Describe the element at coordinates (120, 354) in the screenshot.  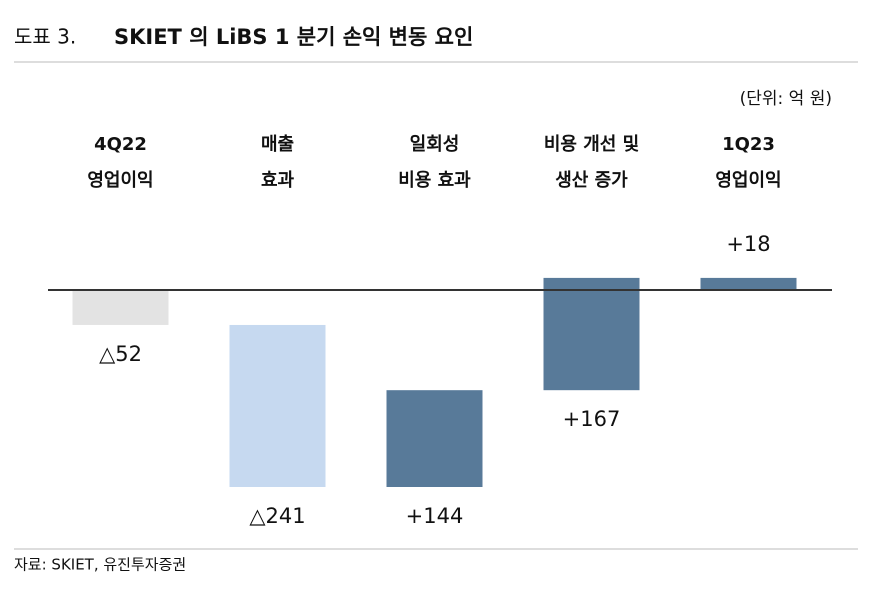
I see `value-label: △52` at that location.